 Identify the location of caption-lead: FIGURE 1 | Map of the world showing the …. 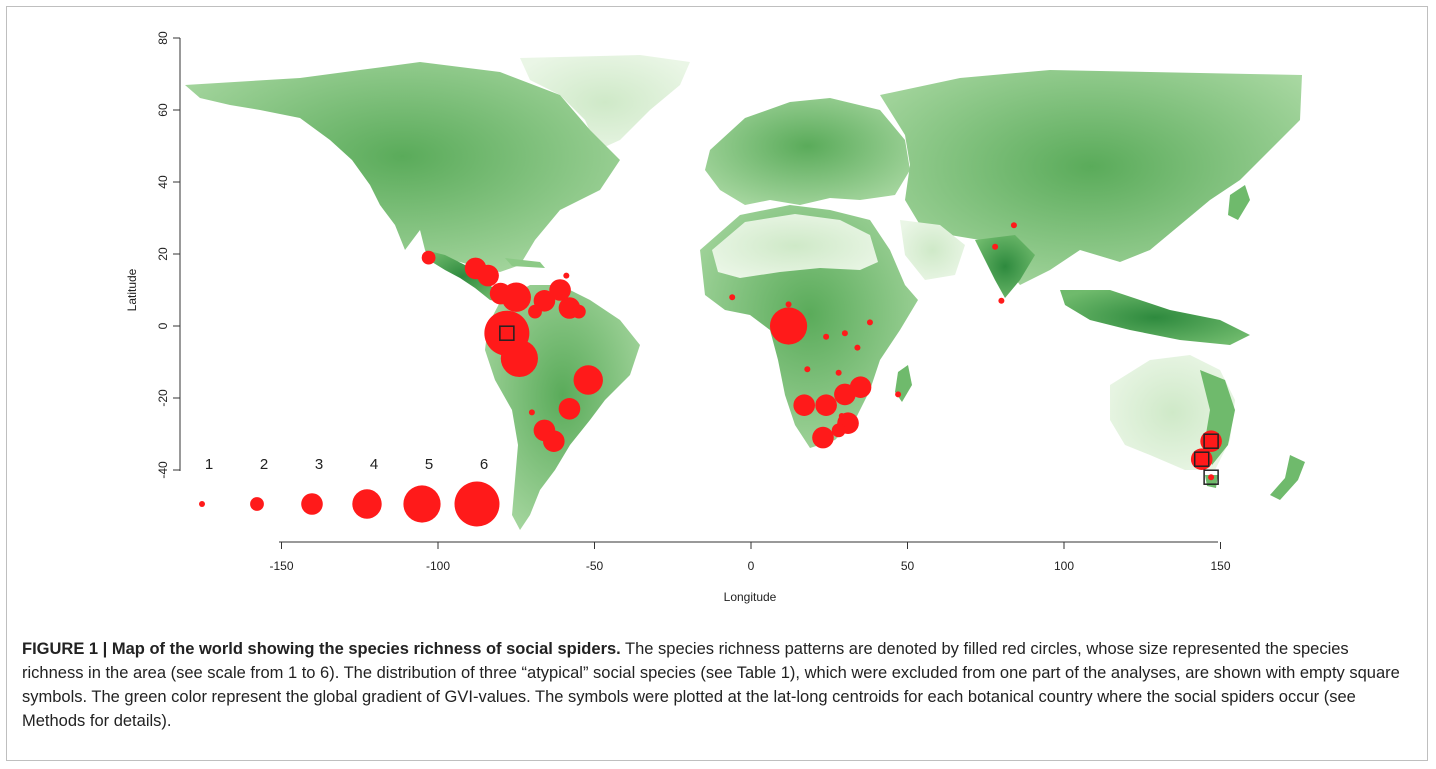
(321, 649).